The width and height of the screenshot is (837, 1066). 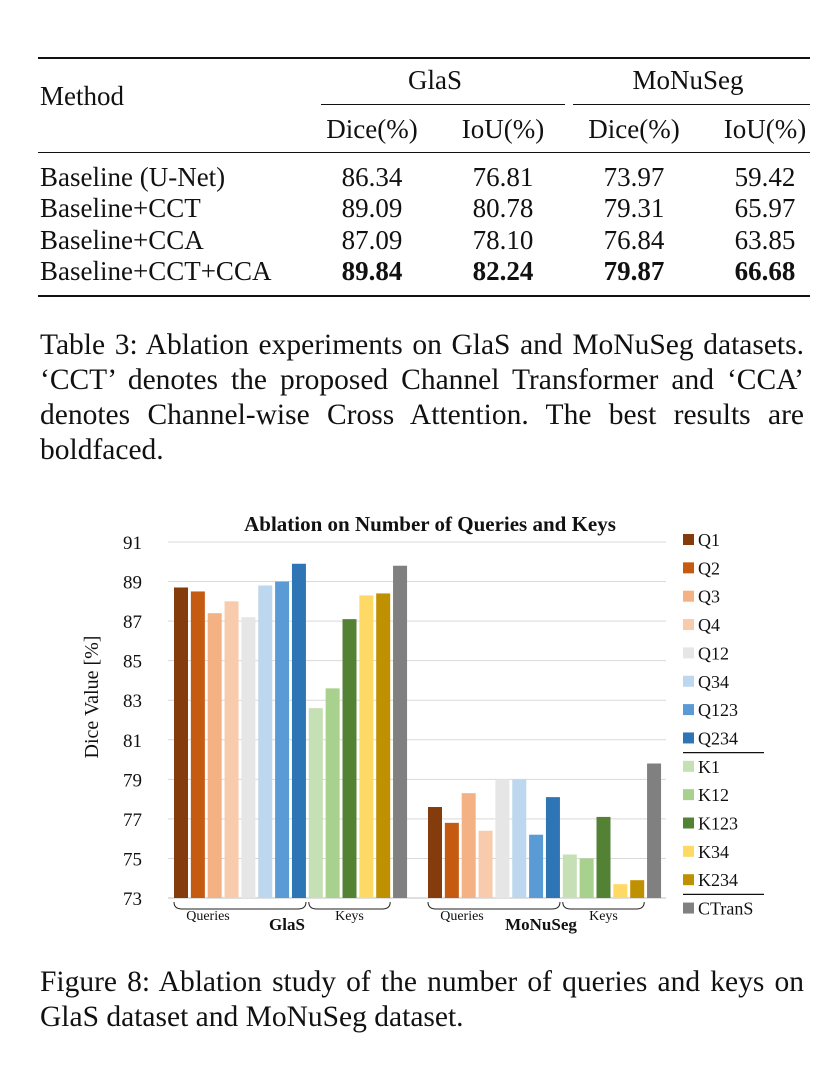 I want to click on legend-swatch-q4, so click(x=688, y=625).